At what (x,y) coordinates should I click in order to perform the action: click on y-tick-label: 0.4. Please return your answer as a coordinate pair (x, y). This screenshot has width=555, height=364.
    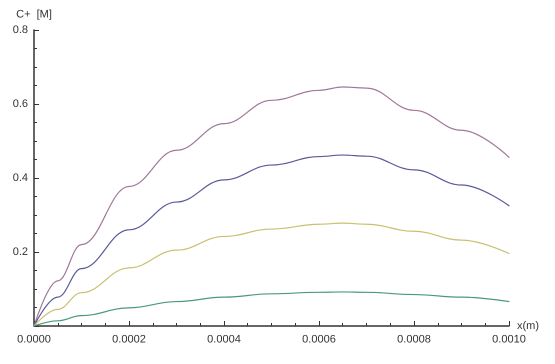
    Looking at the image, I should click on (20, 178).